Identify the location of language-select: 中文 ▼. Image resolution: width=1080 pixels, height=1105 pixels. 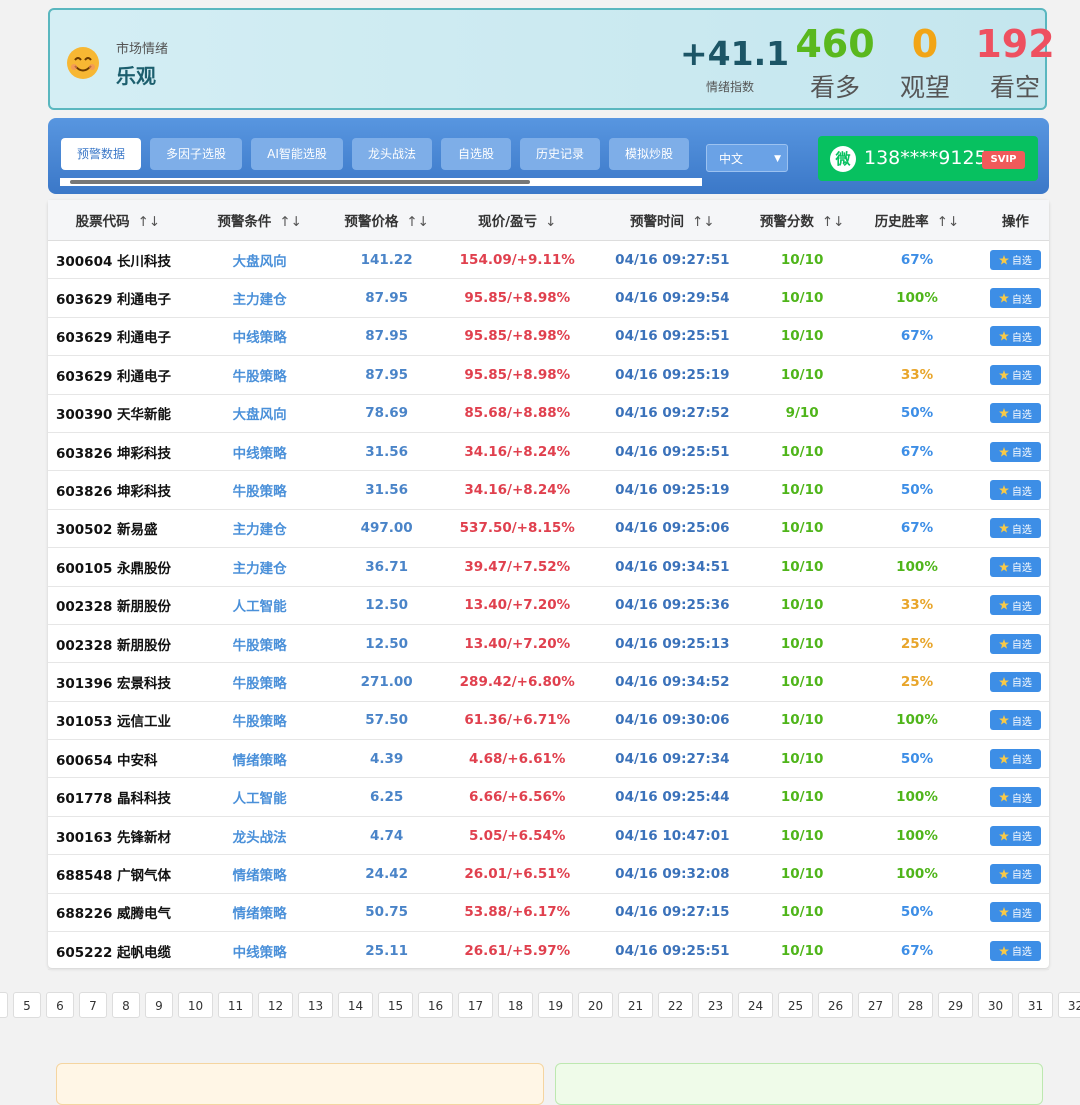
(747, 158).